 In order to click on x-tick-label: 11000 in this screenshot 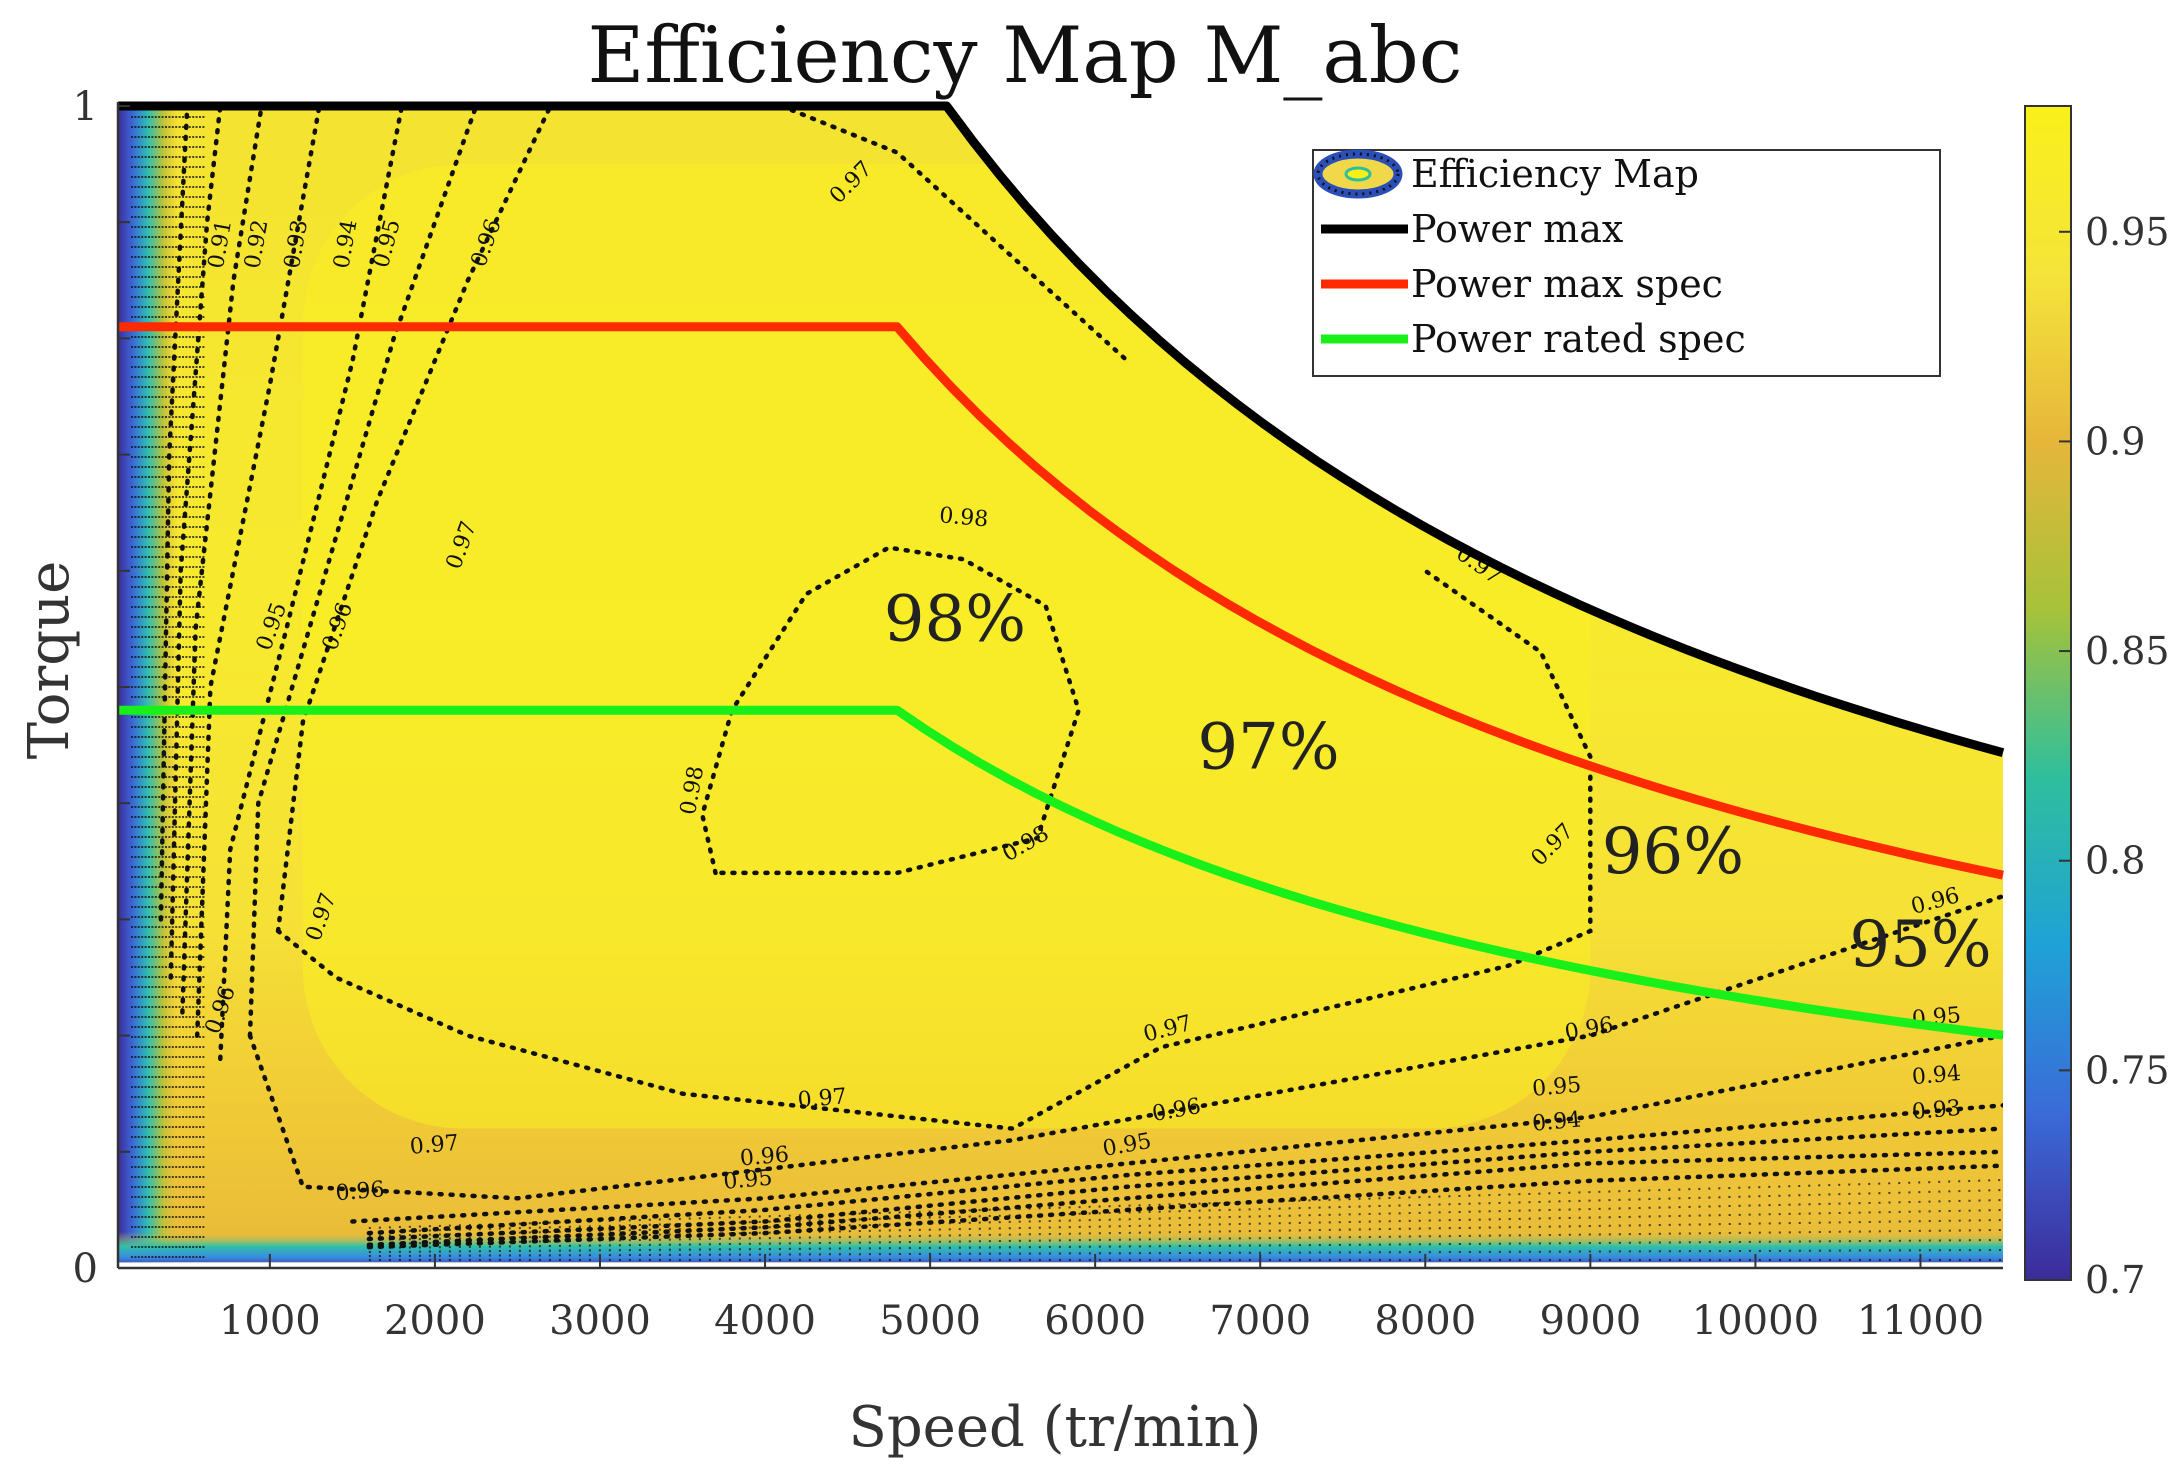, I will do `click(1920, 1321)`.